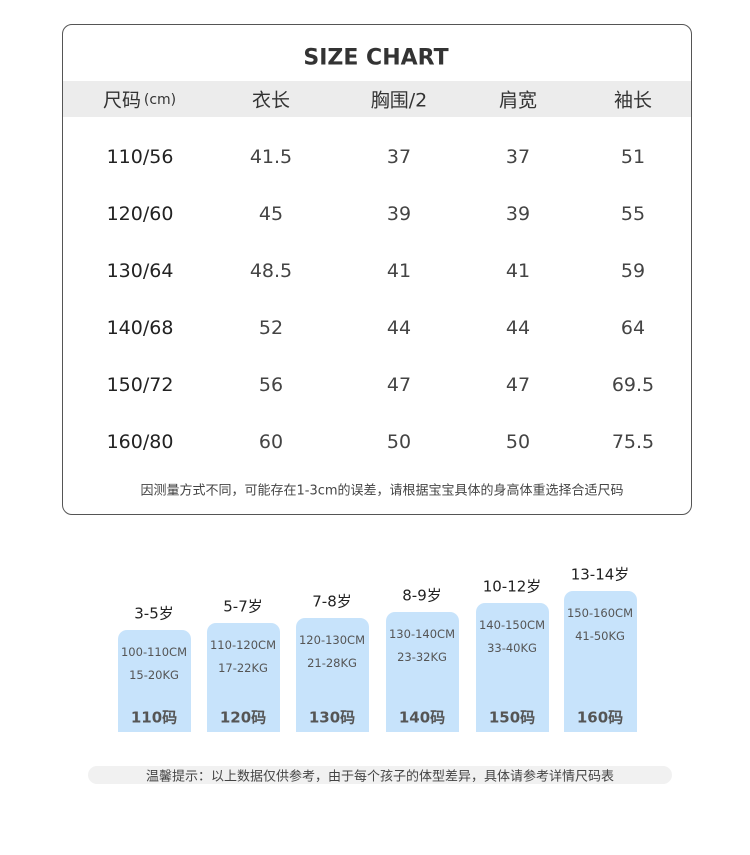 This screenshot has width=750, height=855. Describe the element at coordinates (600, 613) in the screenshot. I see `height-range: 150-160CM` at that location.